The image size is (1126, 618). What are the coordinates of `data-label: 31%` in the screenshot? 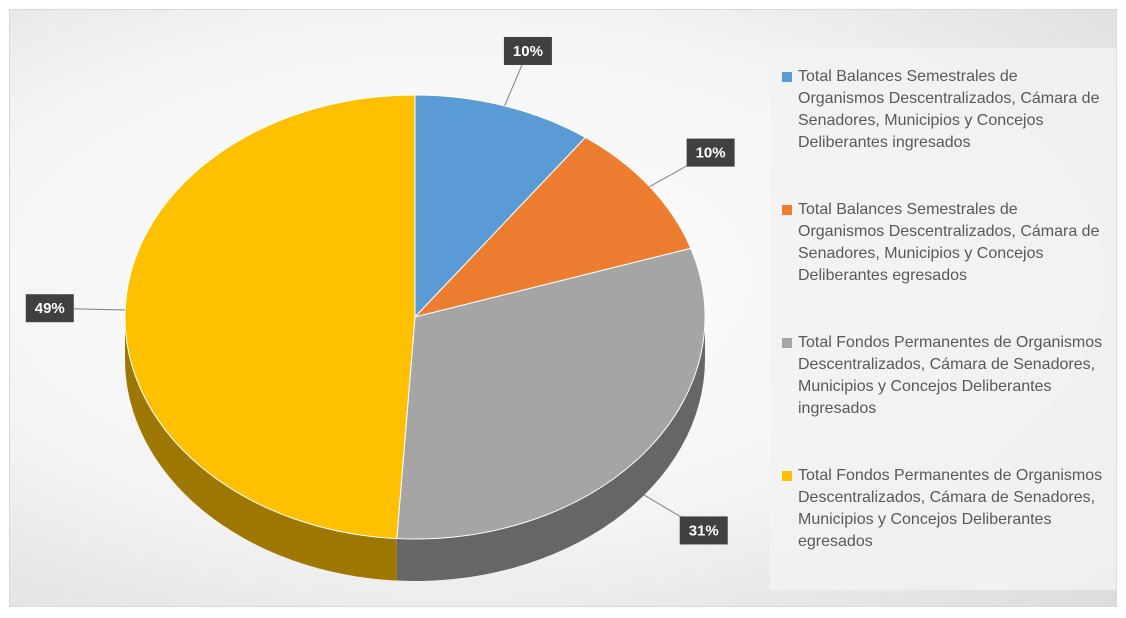 It's located at (704, 530).